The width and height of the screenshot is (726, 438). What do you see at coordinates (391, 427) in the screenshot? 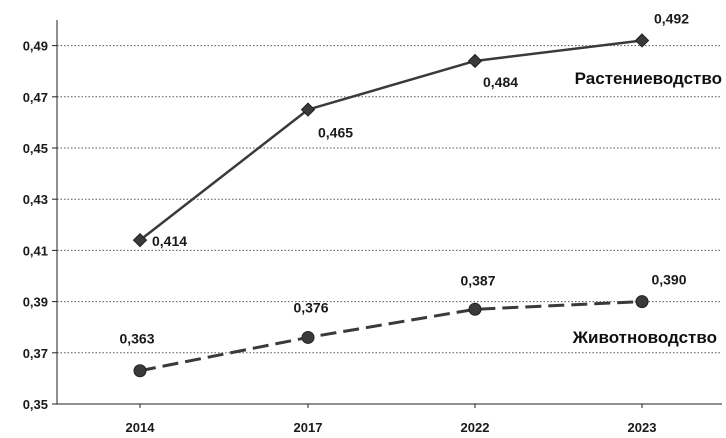
I see `x-axis-tick-labels: 2014 2017 2022 2023` at bounding box center [391, 427].